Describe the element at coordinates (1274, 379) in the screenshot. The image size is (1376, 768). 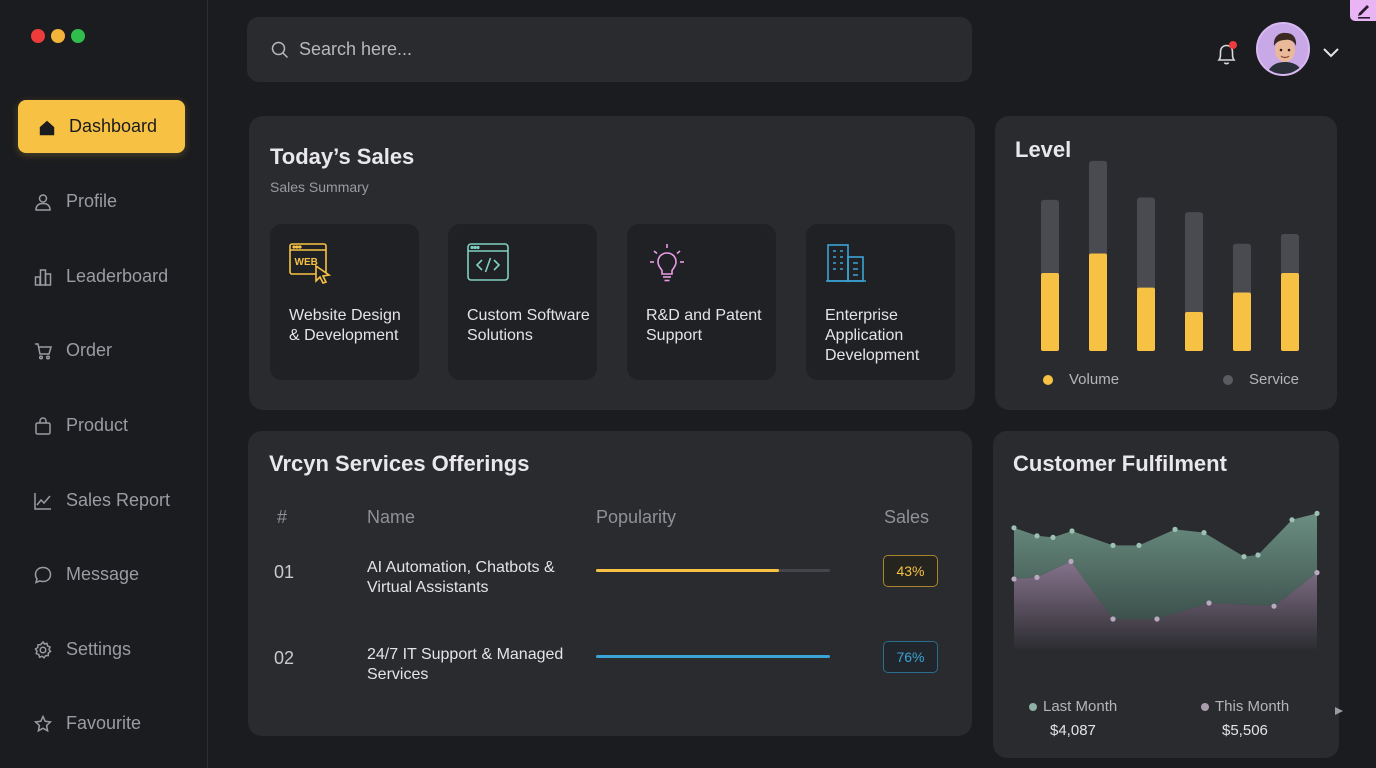
I see `legend-label: Service` at that location.